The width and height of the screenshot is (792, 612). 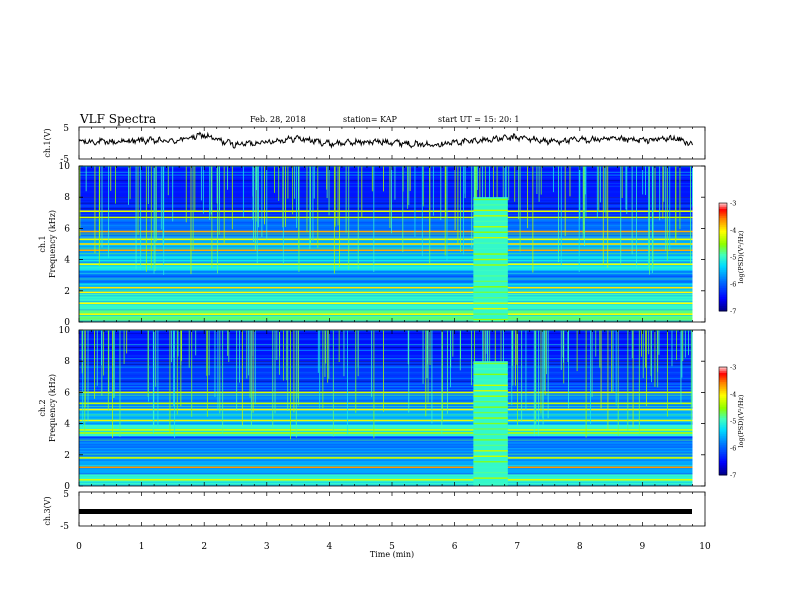 What do you see at coordinates (67, 323) in the screenshot?
I see `ch1-spectrogram-ytick-label: 0` at bounding box center [67, 323].